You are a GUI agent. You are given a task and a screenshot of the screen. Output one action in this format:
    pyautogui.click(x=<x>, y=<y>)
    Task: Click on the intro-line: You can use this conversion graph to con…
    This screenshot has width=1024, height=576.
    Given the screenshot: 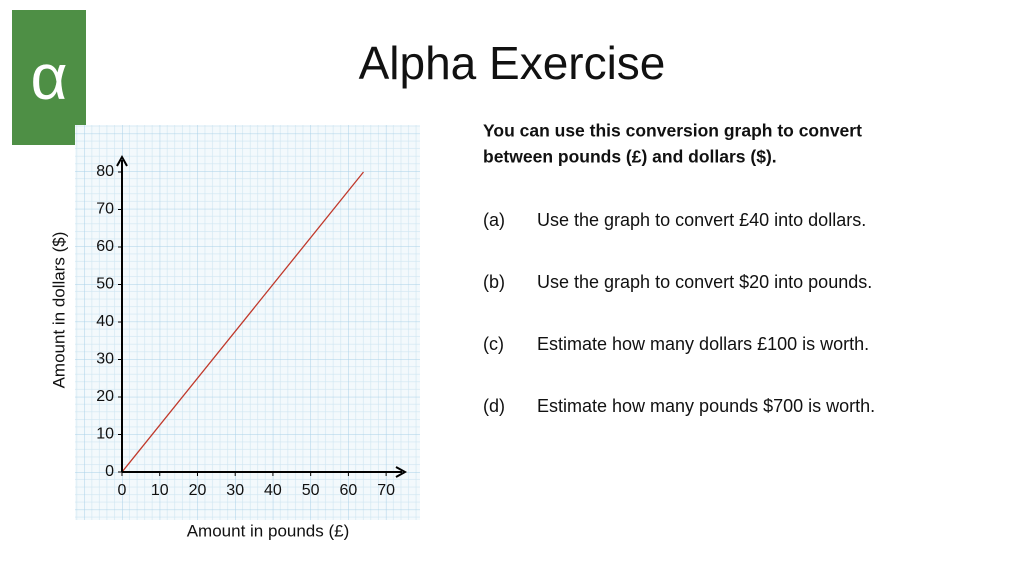 What is the action you would take?
    pyautogui.click(x=672, y=131)
    